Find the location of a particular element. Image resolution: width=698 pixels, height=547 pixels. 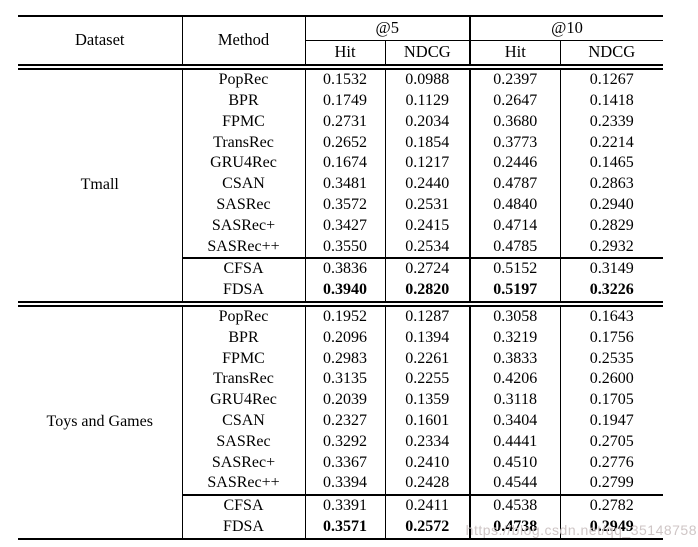

metric-value: 0.4785 is located at coordinates (515, 247).